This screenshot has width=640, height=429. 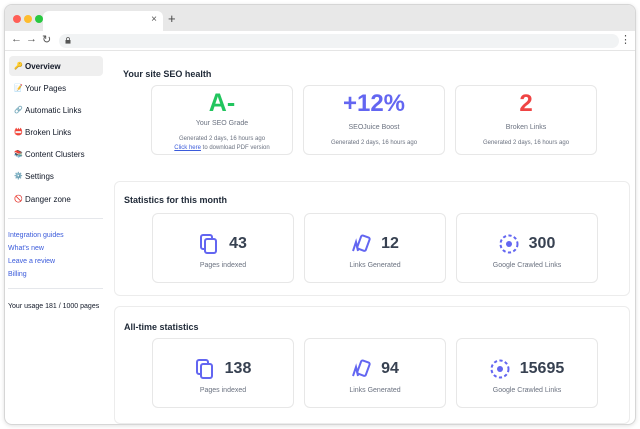 What do you see at coordinates (390, 243) in the screenshot?
I see `links-generated-value: 12` at bounding box center [390, 243].